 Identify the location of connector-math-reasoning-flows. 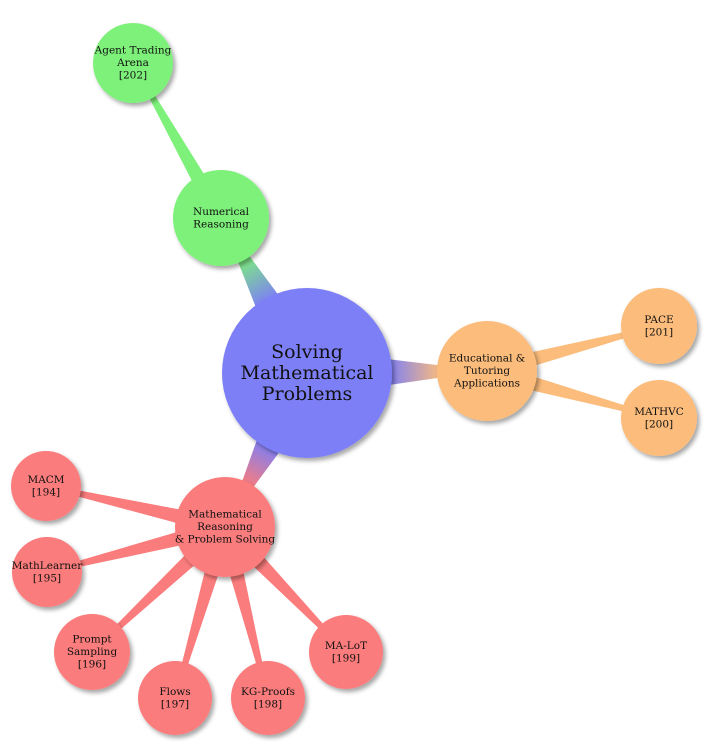
(200, 618).